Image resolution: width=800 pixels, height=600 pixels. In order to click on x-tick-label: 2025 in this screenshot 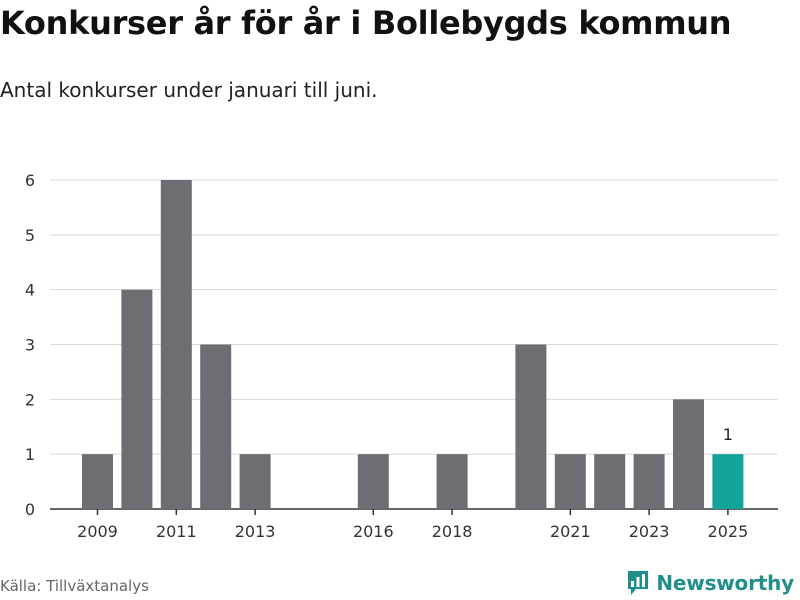, I will do `click(728, 531)`.